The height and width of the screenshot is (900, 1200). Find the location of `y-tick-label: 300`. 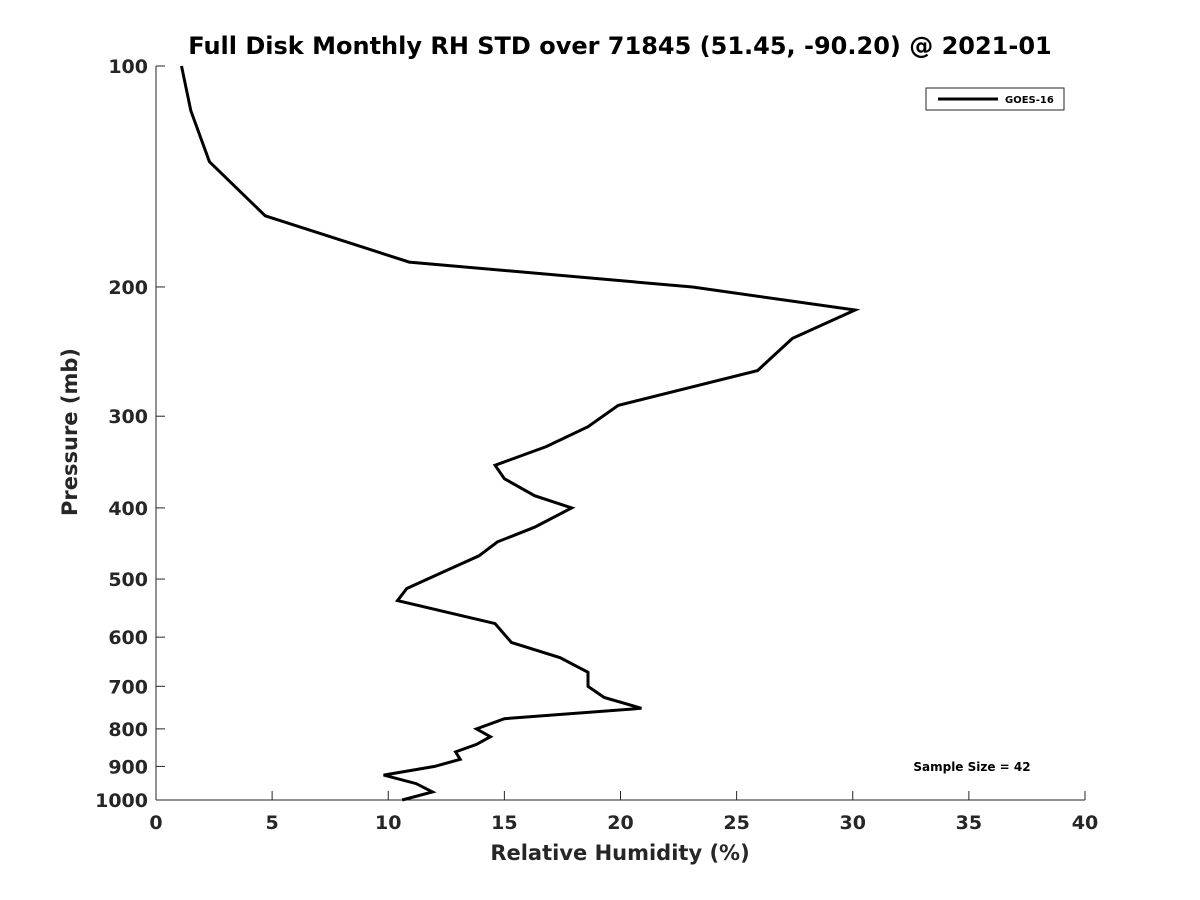

y-tick-label: 300 is located at coordinates (128, 417).